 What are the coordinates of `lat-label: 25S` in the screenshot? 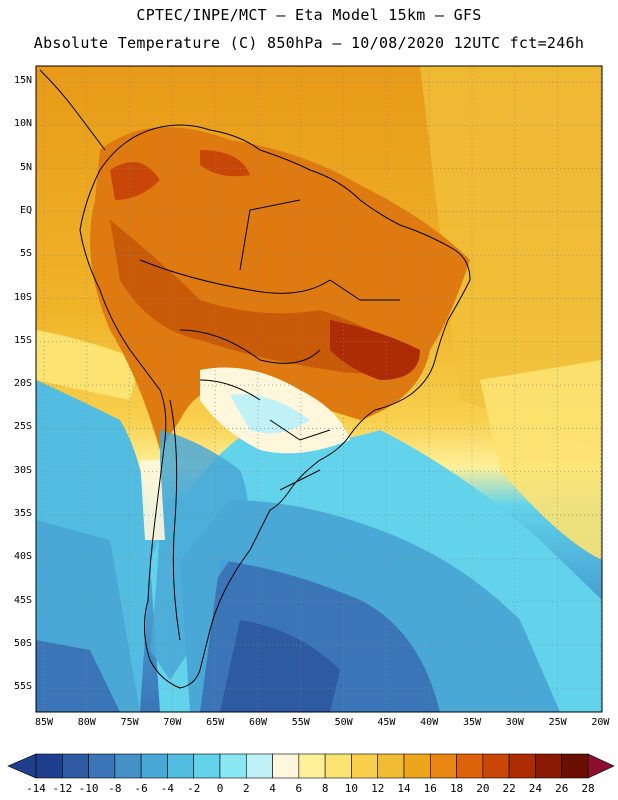 It's located at (22, 427).